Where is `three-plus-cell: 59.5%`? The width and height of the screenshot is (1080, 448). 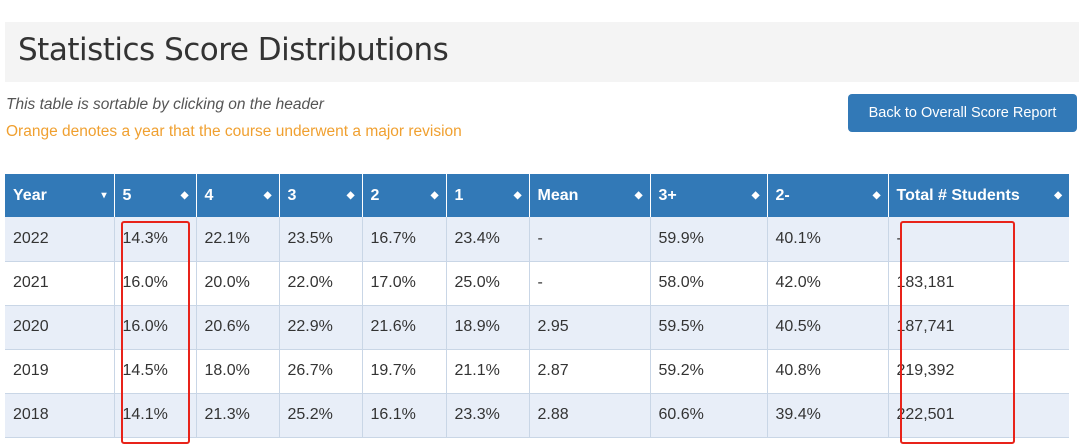
three-plus-cell: 59.5% is located at coordinates (709, 327).